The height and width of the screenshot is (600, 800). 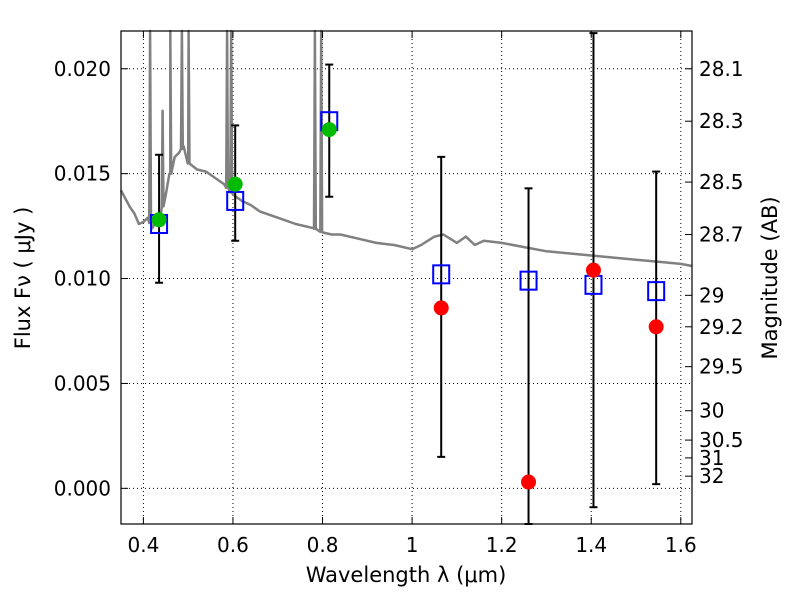 I want to click on y-axis-ticks: 0.000 0.005 0.010 0.015 0.020, so click(x=91, y=278).